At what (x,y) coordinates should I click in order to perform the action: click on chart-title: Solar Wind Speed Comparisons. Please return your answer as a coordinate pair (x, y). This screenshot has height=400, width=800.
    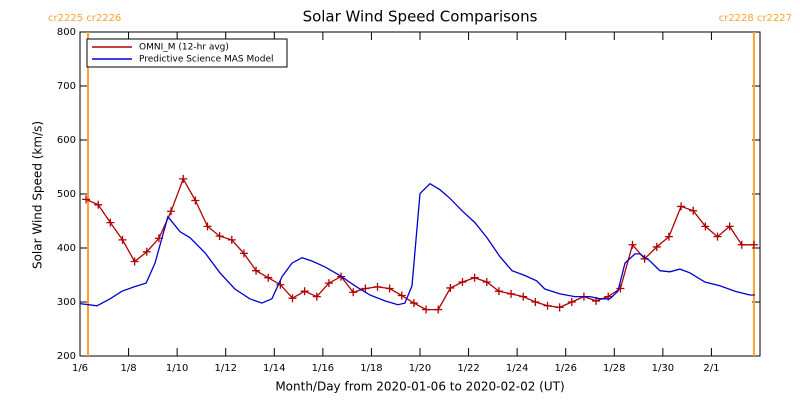
    Looking at the image, I should click on (420, 17).